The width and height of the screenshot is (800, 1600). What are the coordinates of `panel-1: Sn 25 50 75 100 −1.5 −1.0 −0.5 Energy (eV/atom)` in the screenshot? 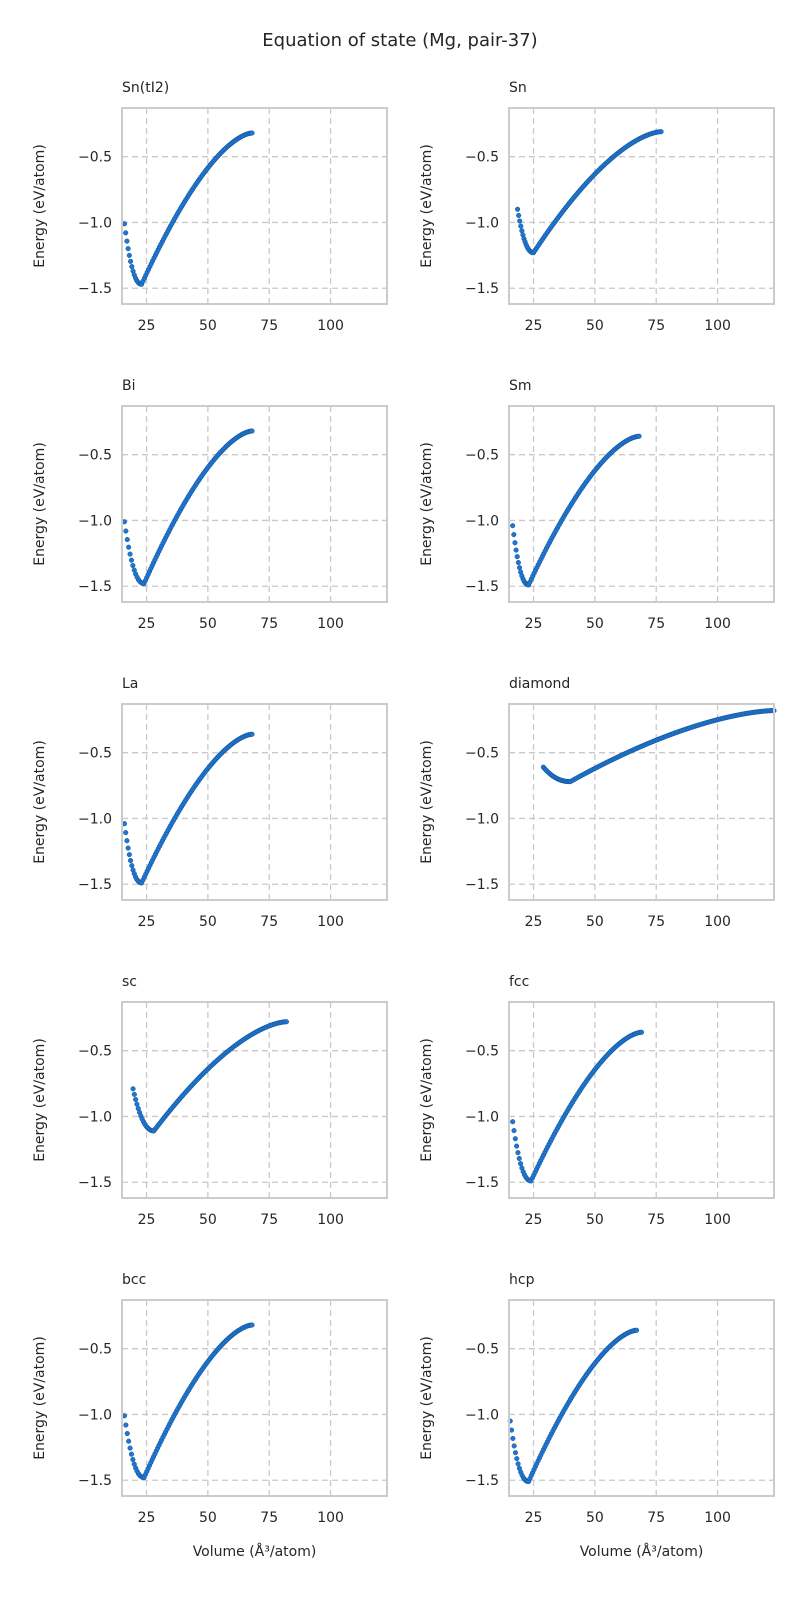 It's located at (597, 207).